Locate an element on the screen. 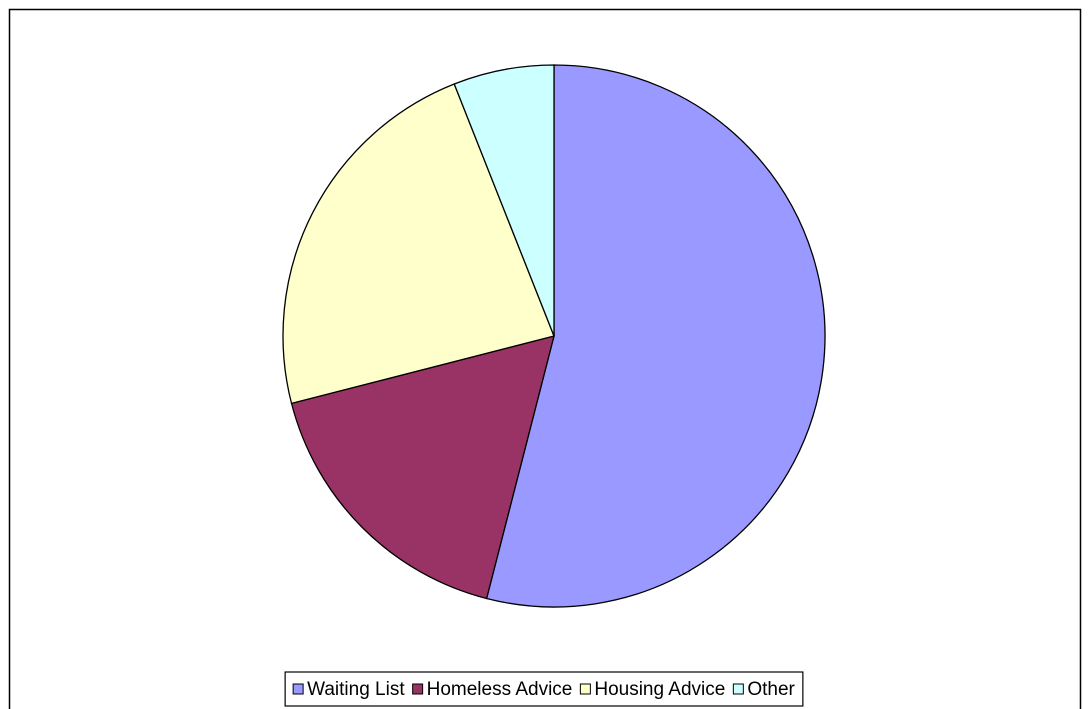 Image resolution: width=1088 pixels, height=709 pixels. legend-label: Housing Advice is located at coordinates (659, 689).